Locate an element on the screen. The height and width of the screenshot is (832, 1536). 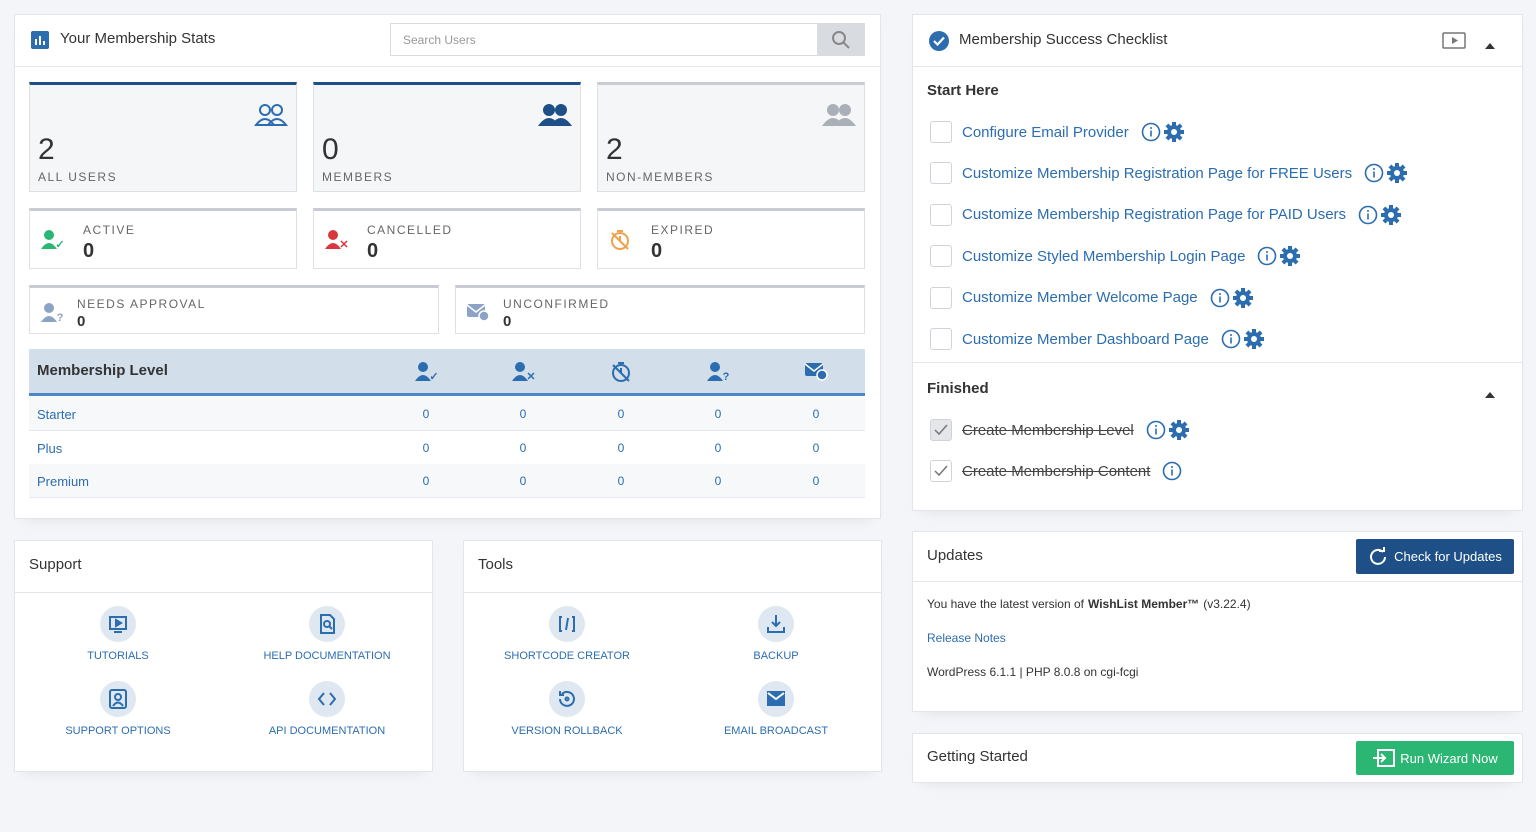
column-icon is located at coordinates (621, 374).